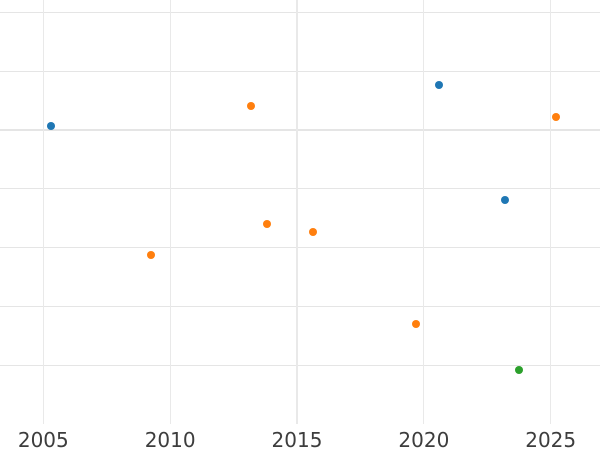 This screenshot has width=600, height=450. What do you see at coordinates (43, 439) in the screenshot?
I see `x-tick-label-2005: 2005` at bounding box center [43, 439].